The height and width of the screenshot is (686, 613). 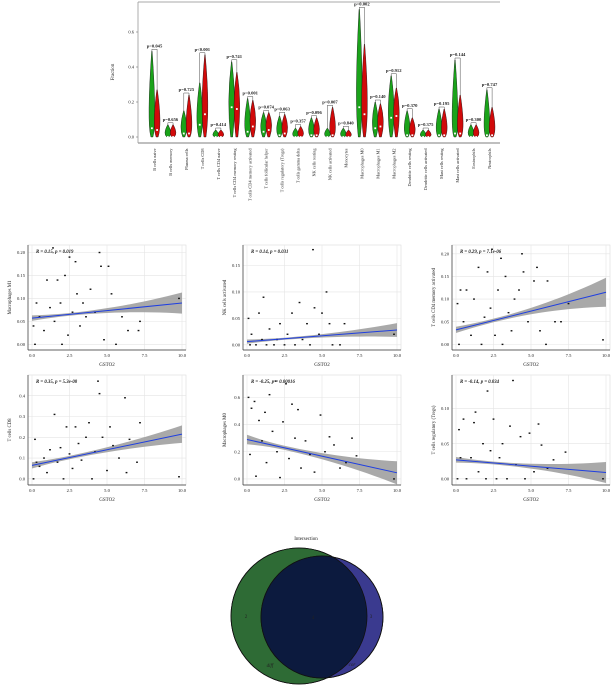 What do you see at coordinates (474, 119) in the screenshot?
I see `p-value-label: p=0.300` at bounding box center [474, 119].